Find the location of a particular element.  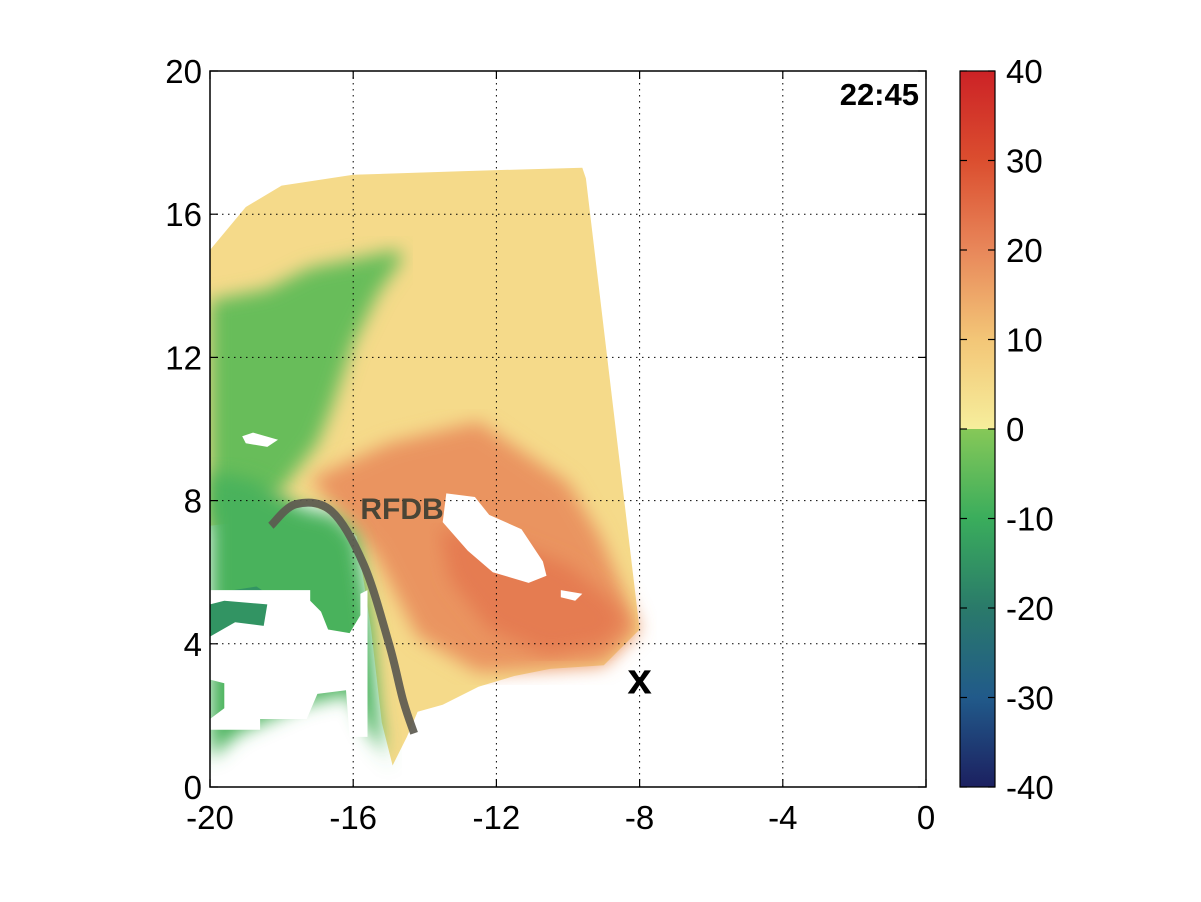

rfdb-annotation: RFDB is located at coordinates (401, 509).